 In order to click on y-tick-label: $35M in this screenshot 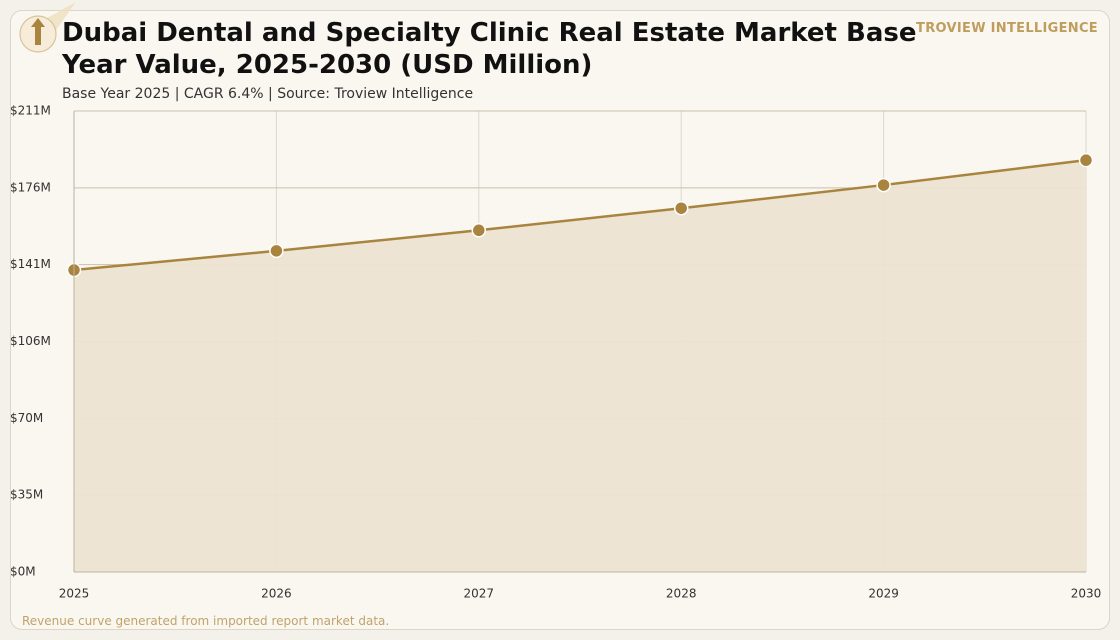, I will do `click(26, 495)`.